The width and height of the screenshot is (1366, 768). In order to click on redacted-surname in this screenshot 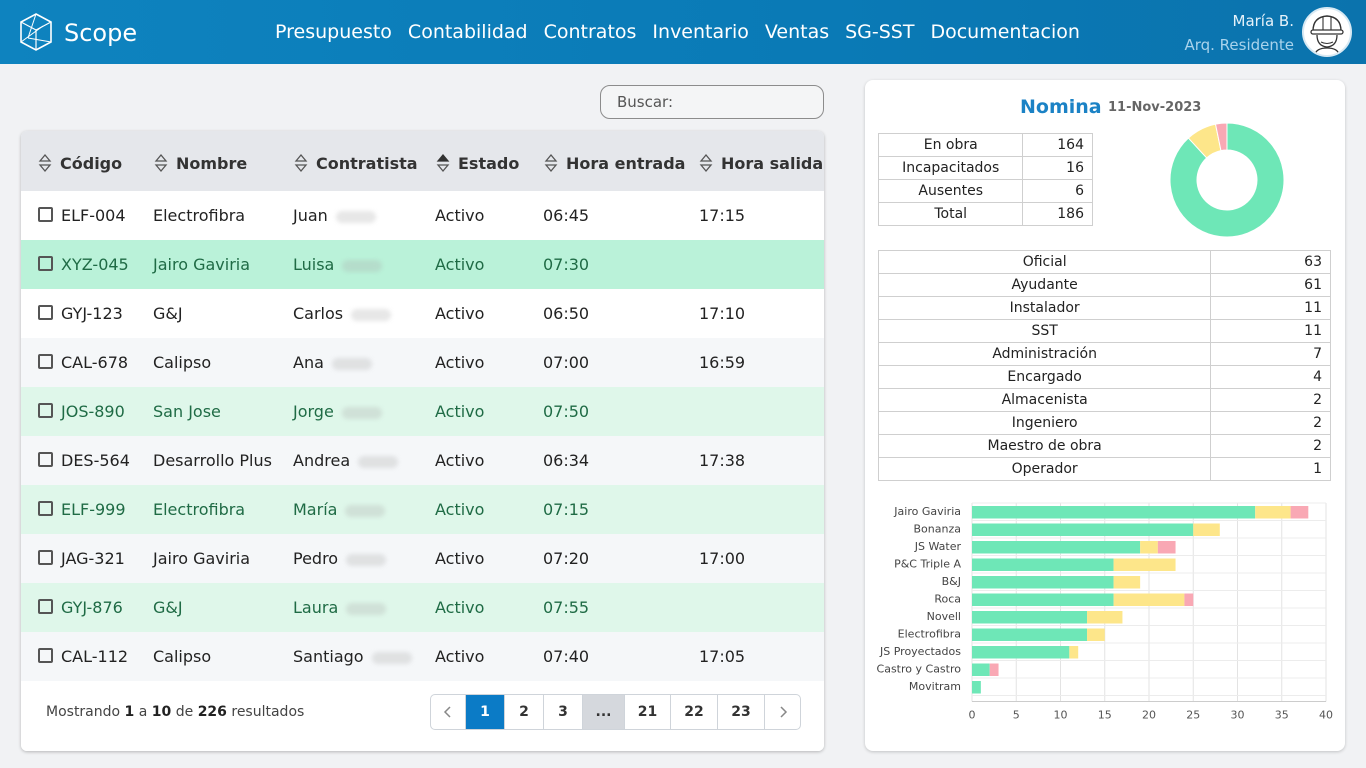, I will do `click(366, 608)`.